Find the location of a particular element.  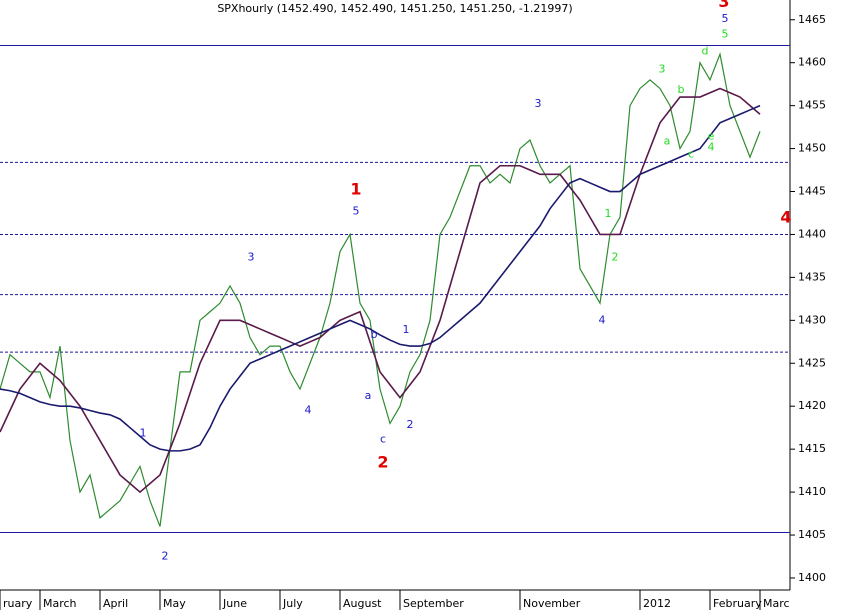

y-tick-label: 1450 is located at coordinates (812, 148).